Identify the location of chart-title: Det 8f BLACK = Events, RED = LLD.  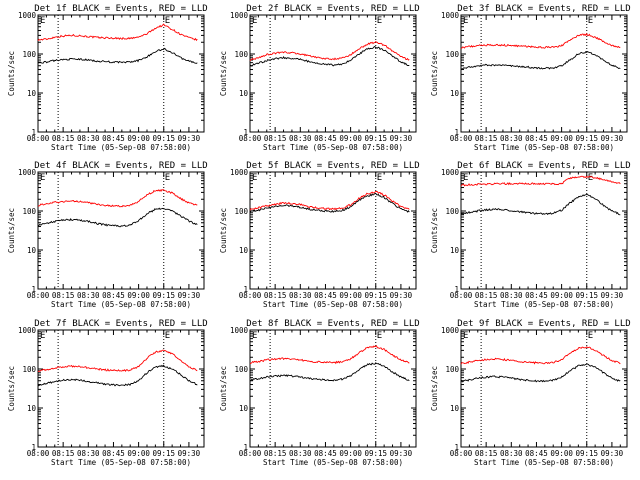
(332, 324).